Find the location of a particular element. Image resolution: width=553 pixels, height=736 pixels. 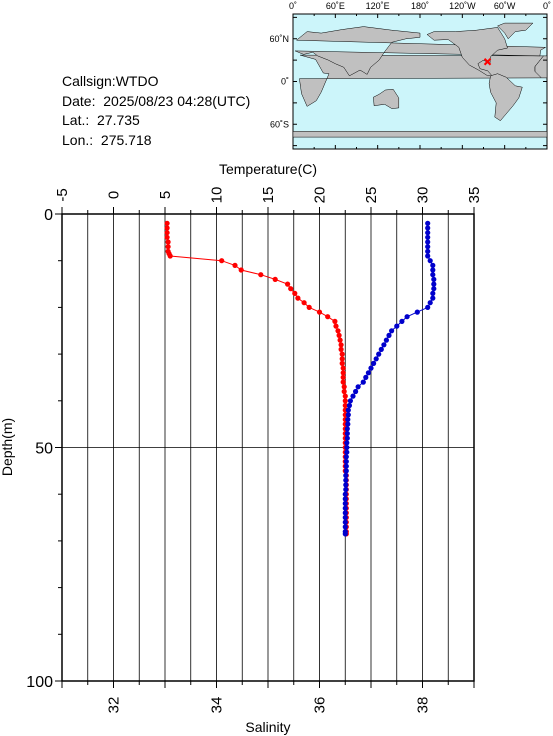

latitude-text: Lat.: 27.735 is located at coordinates (101, 120).